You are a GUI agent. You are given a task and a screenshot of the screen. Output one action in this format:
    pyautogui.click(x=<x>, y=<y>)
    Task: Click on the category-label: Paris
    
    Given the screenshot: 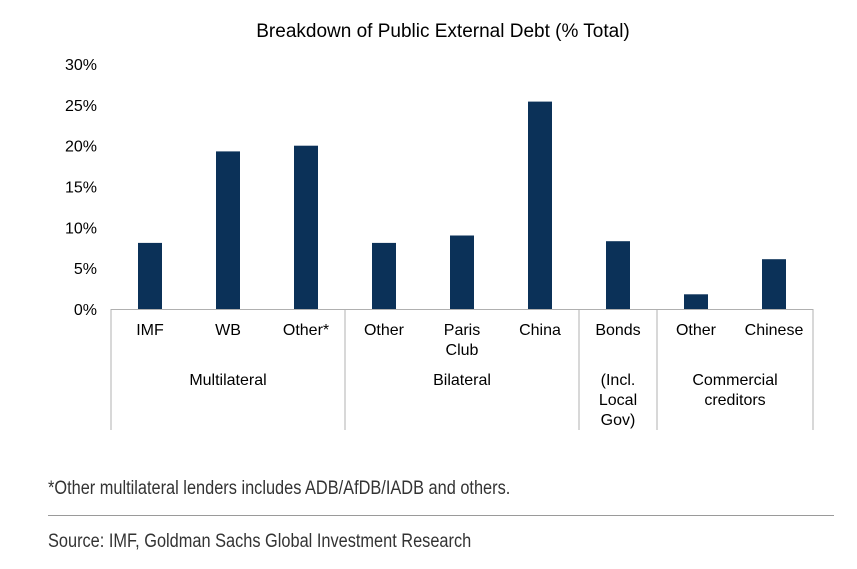 What is the action you would take?
    pyautogui.click(x=462, y=330)
    